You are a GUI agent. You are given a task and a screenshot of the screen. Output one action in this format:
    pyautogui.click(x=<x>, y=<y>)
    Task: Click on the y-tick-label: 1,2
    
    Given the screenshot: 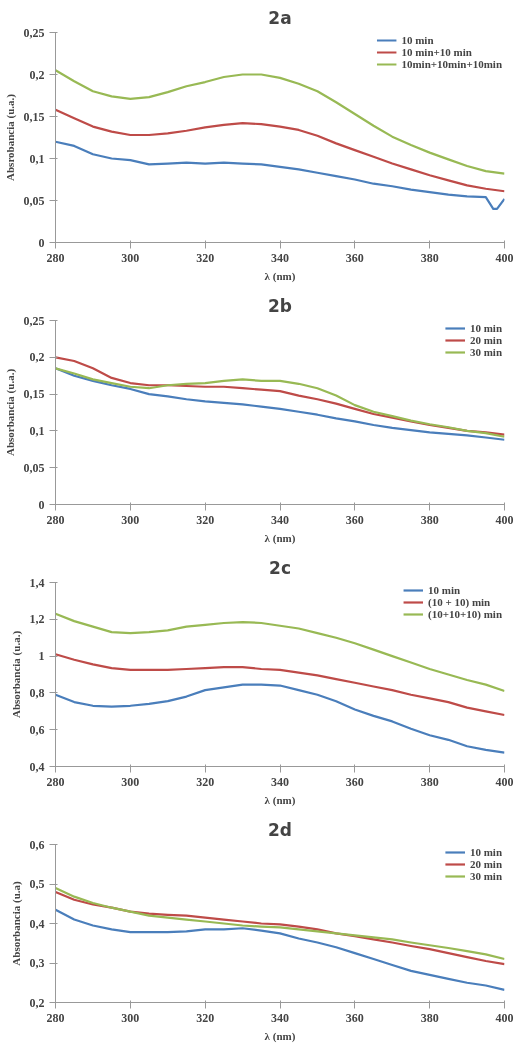 What is the action you would take?
    pyautogui.click(x=37, y=619)
    